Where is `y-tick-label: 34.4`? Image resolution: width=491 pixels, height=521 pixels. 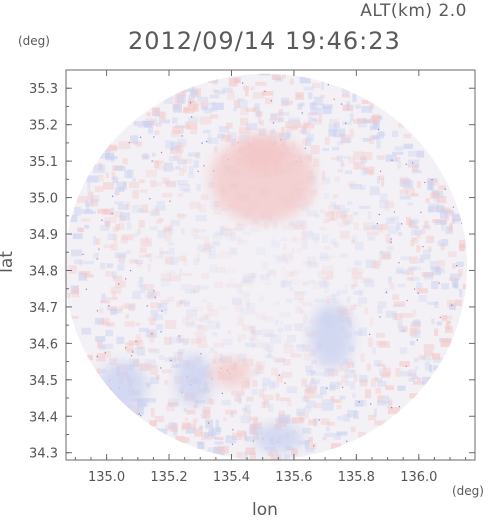 y-tick-label: 34.4 is located at coordinates (43, 417).